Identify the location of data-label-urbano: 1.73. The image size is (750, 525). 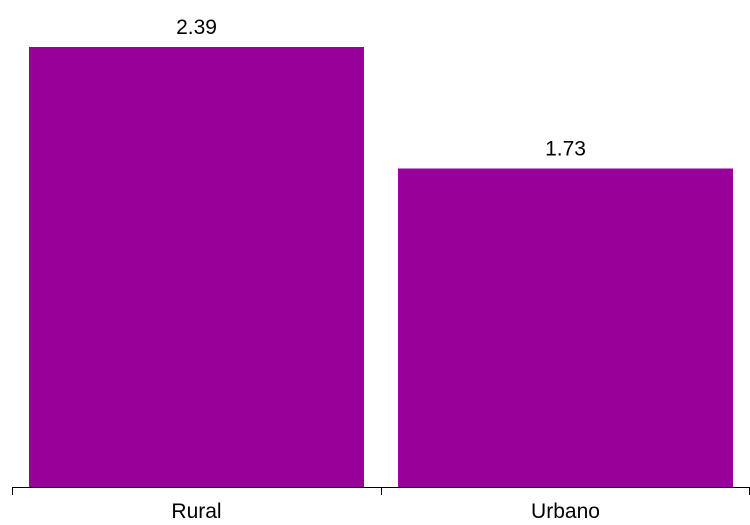
(565, 149).